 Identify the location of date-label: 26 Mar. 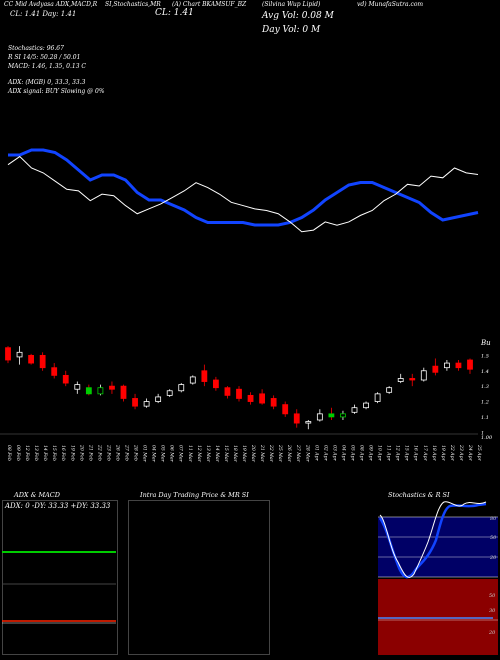
(289, 453).